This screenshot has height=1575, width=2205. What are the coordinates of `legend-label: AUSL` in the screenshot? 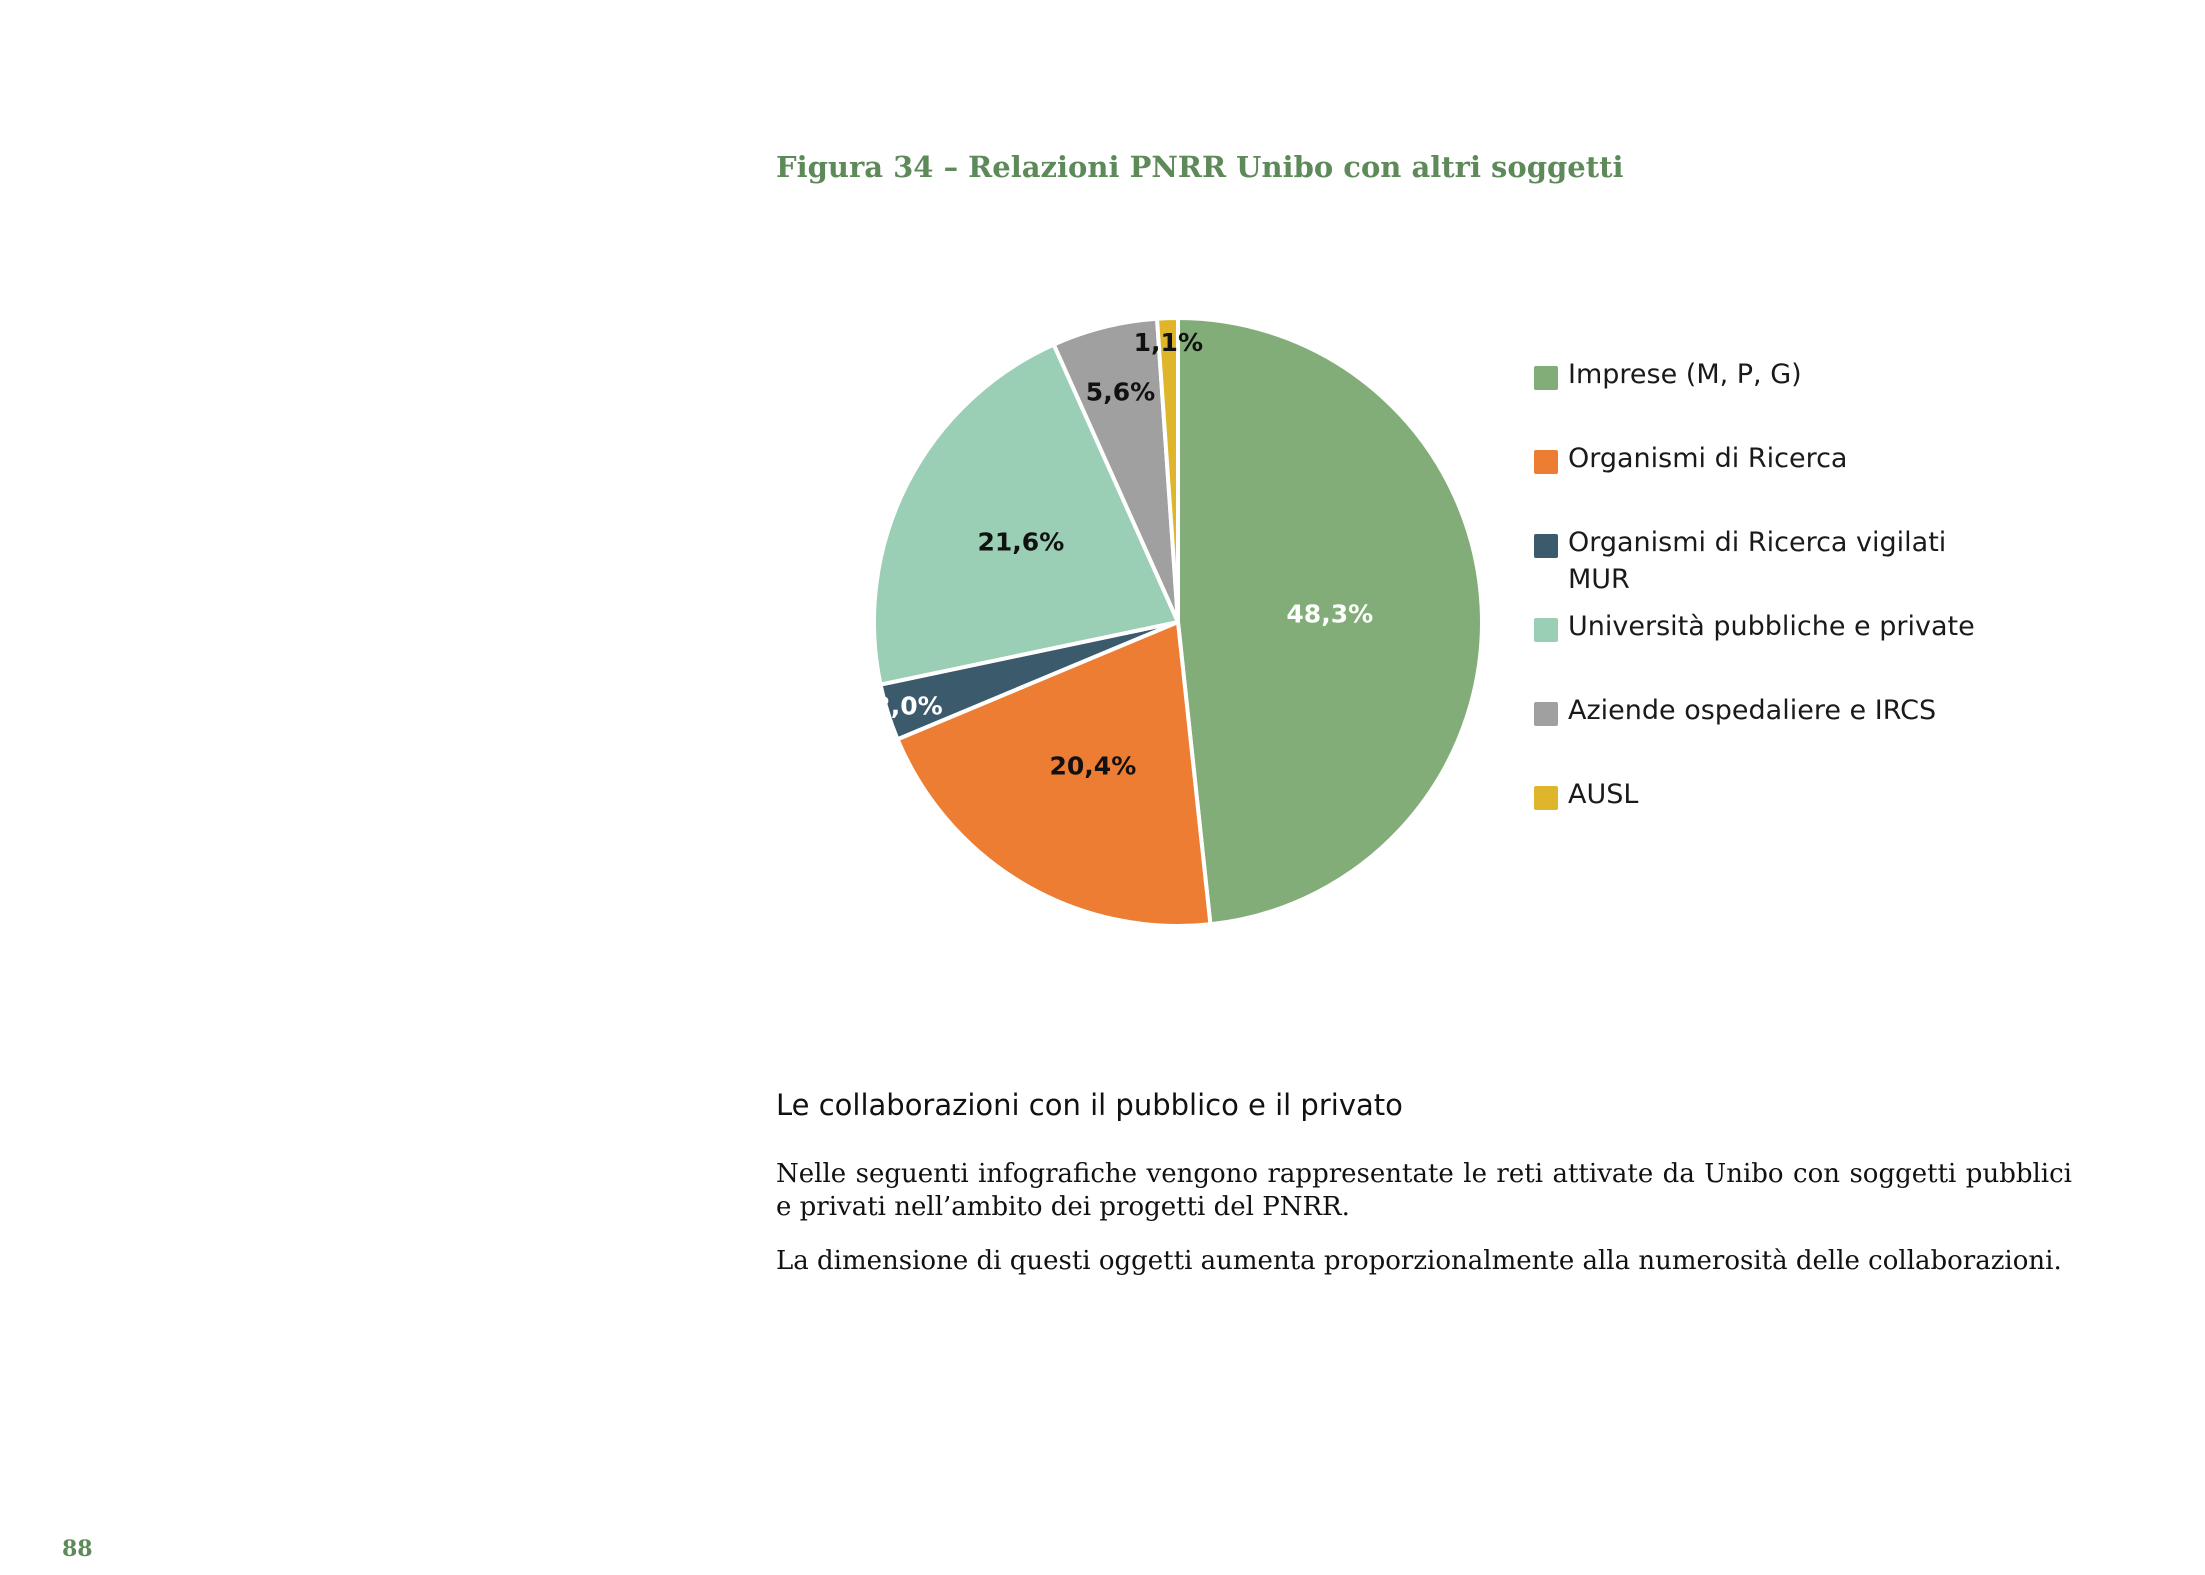 It's located at (1603, 794).